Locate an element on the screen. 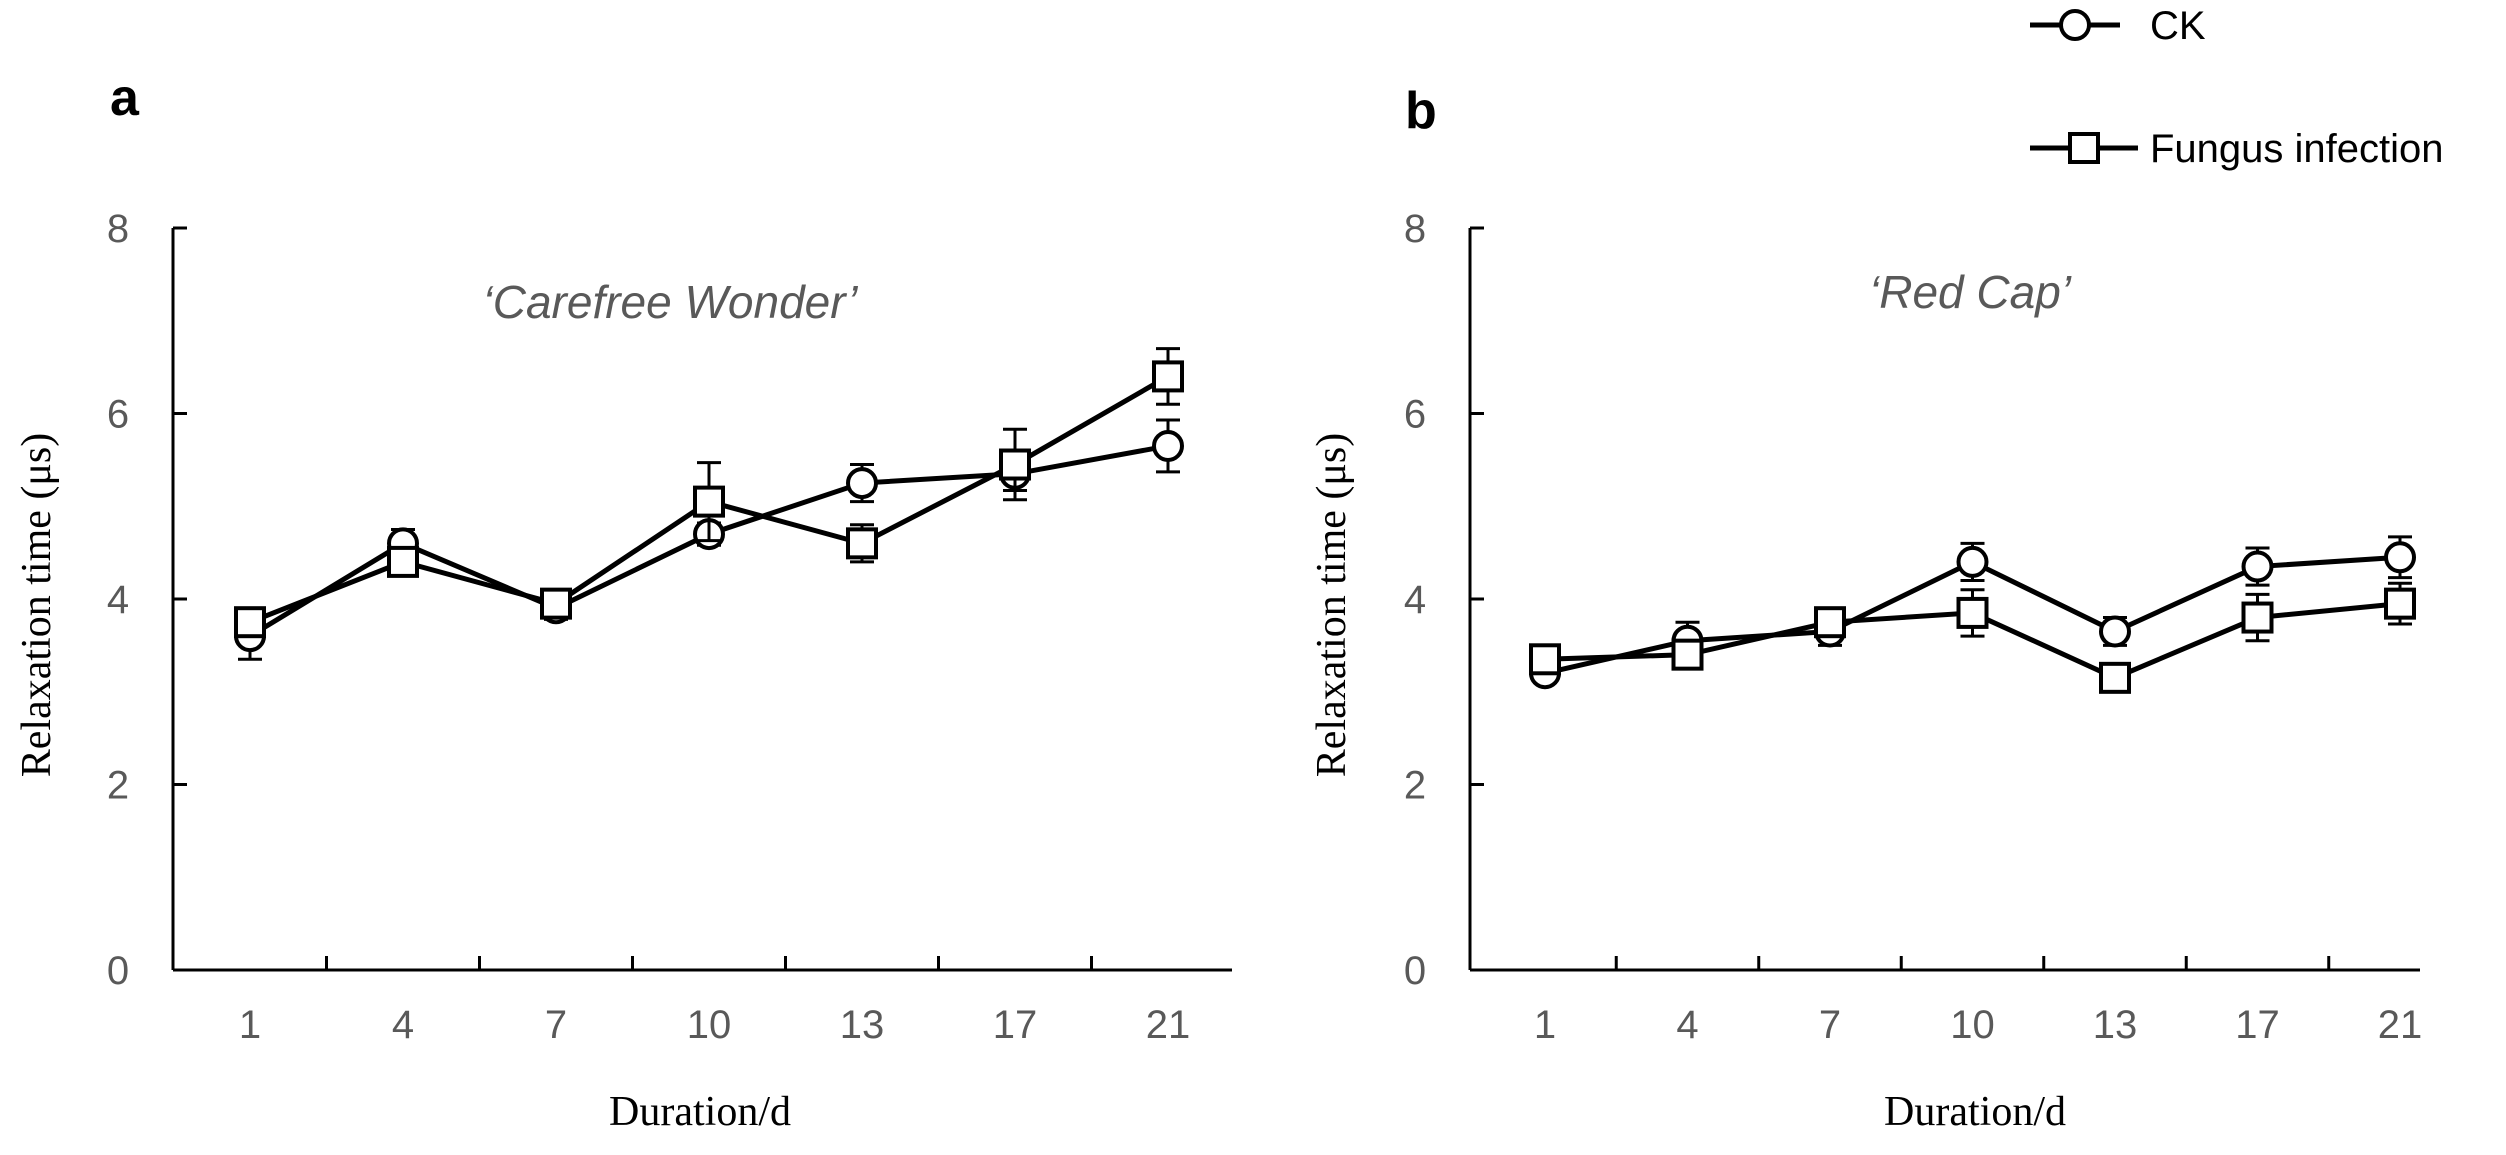 This screenshot has height=1155, width=2506. legend: CK Fungus infection is located at coordinates (2237, 87).